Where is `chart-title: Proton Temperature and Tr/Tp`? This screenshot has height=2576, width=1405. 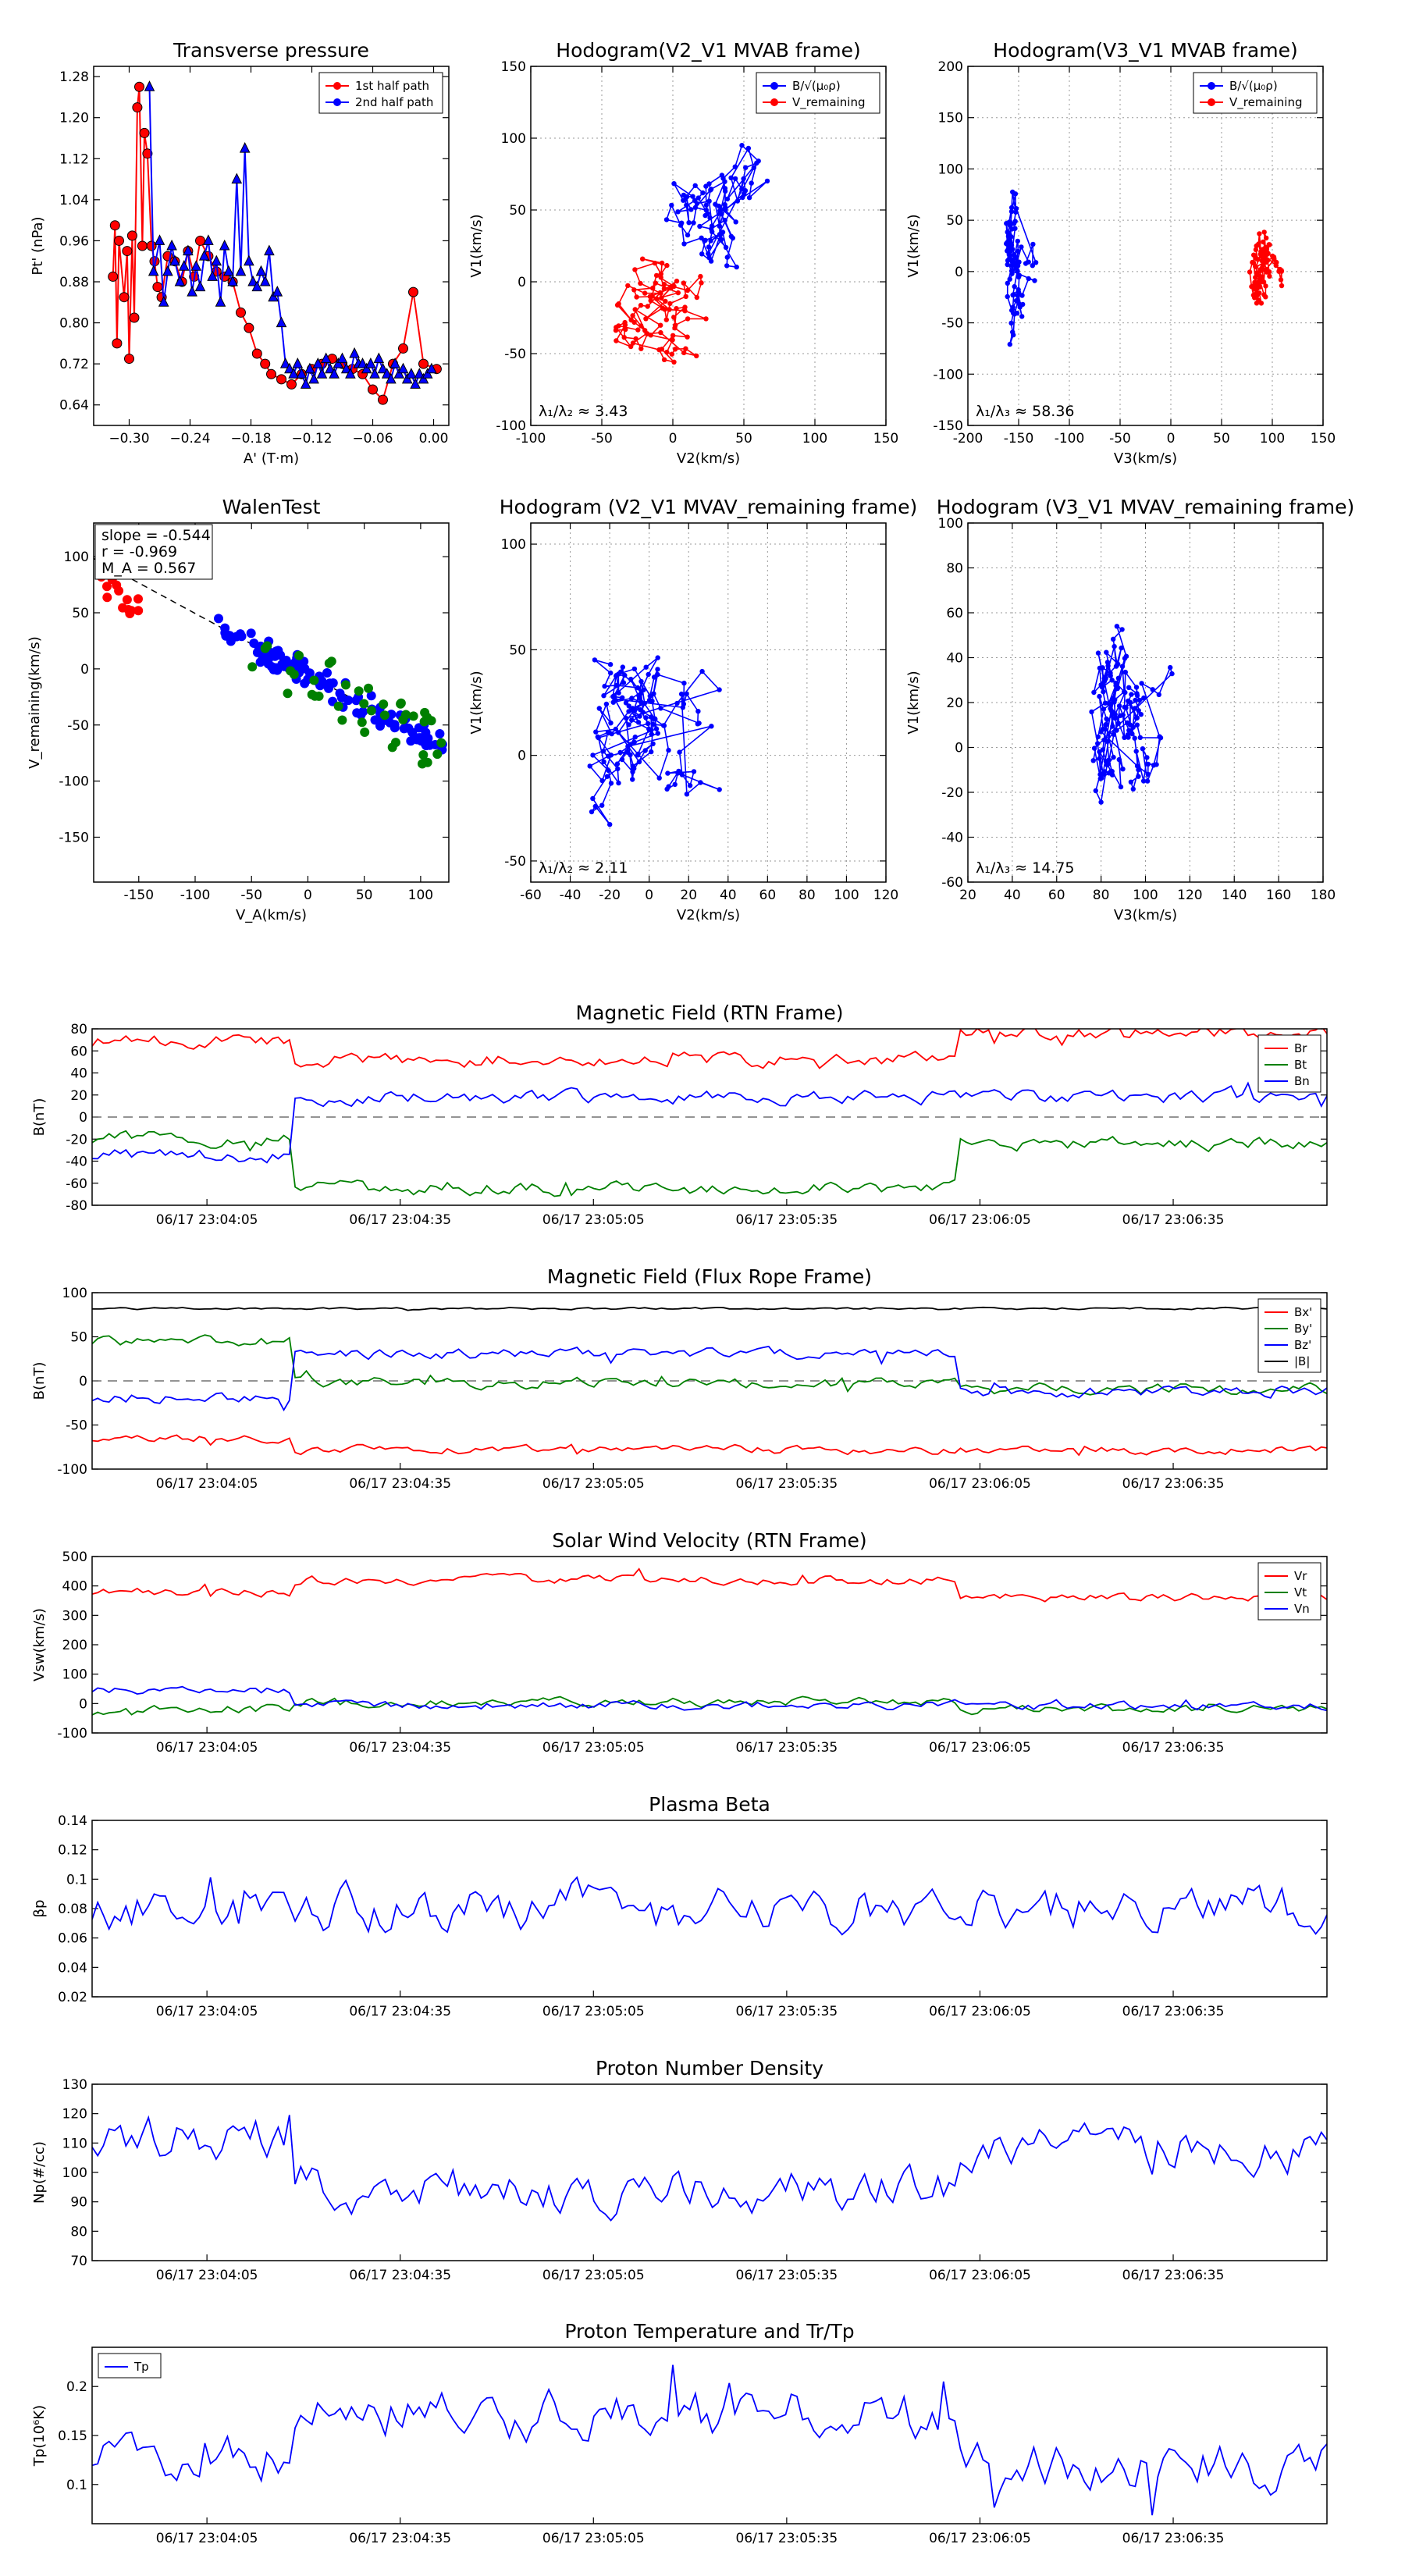
chart-title: Proton Temperature and Tr/Tp is located at coordinates (709, 2331).